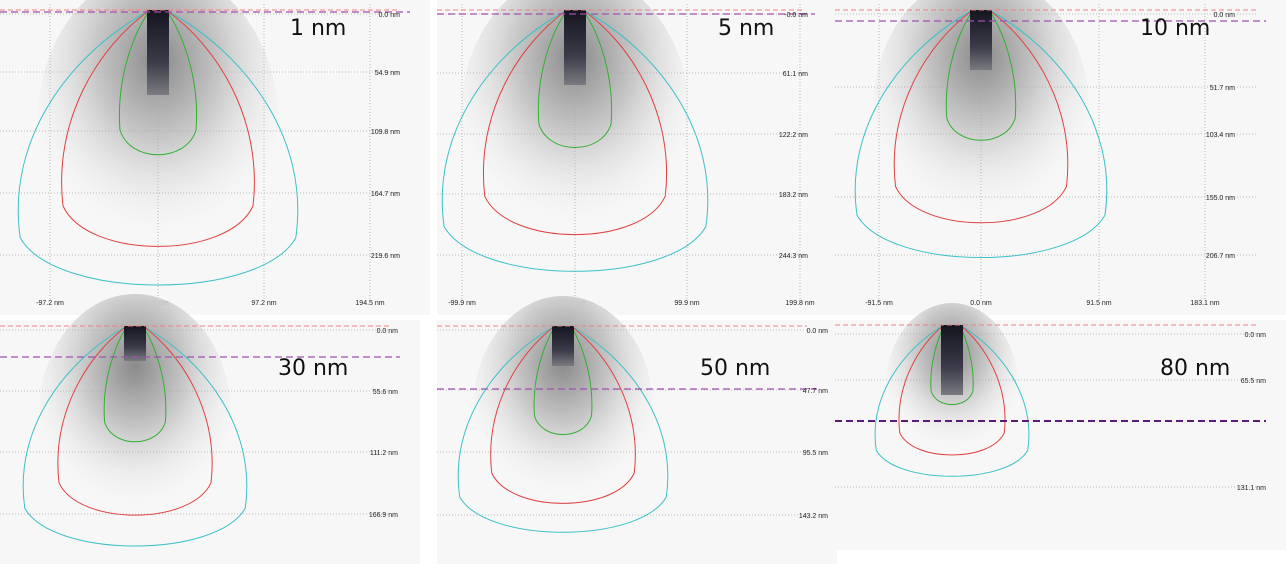  Describe the element at coordinates (735, 368) in the screenshot. I see `panel-label: 50 nm` at that location.